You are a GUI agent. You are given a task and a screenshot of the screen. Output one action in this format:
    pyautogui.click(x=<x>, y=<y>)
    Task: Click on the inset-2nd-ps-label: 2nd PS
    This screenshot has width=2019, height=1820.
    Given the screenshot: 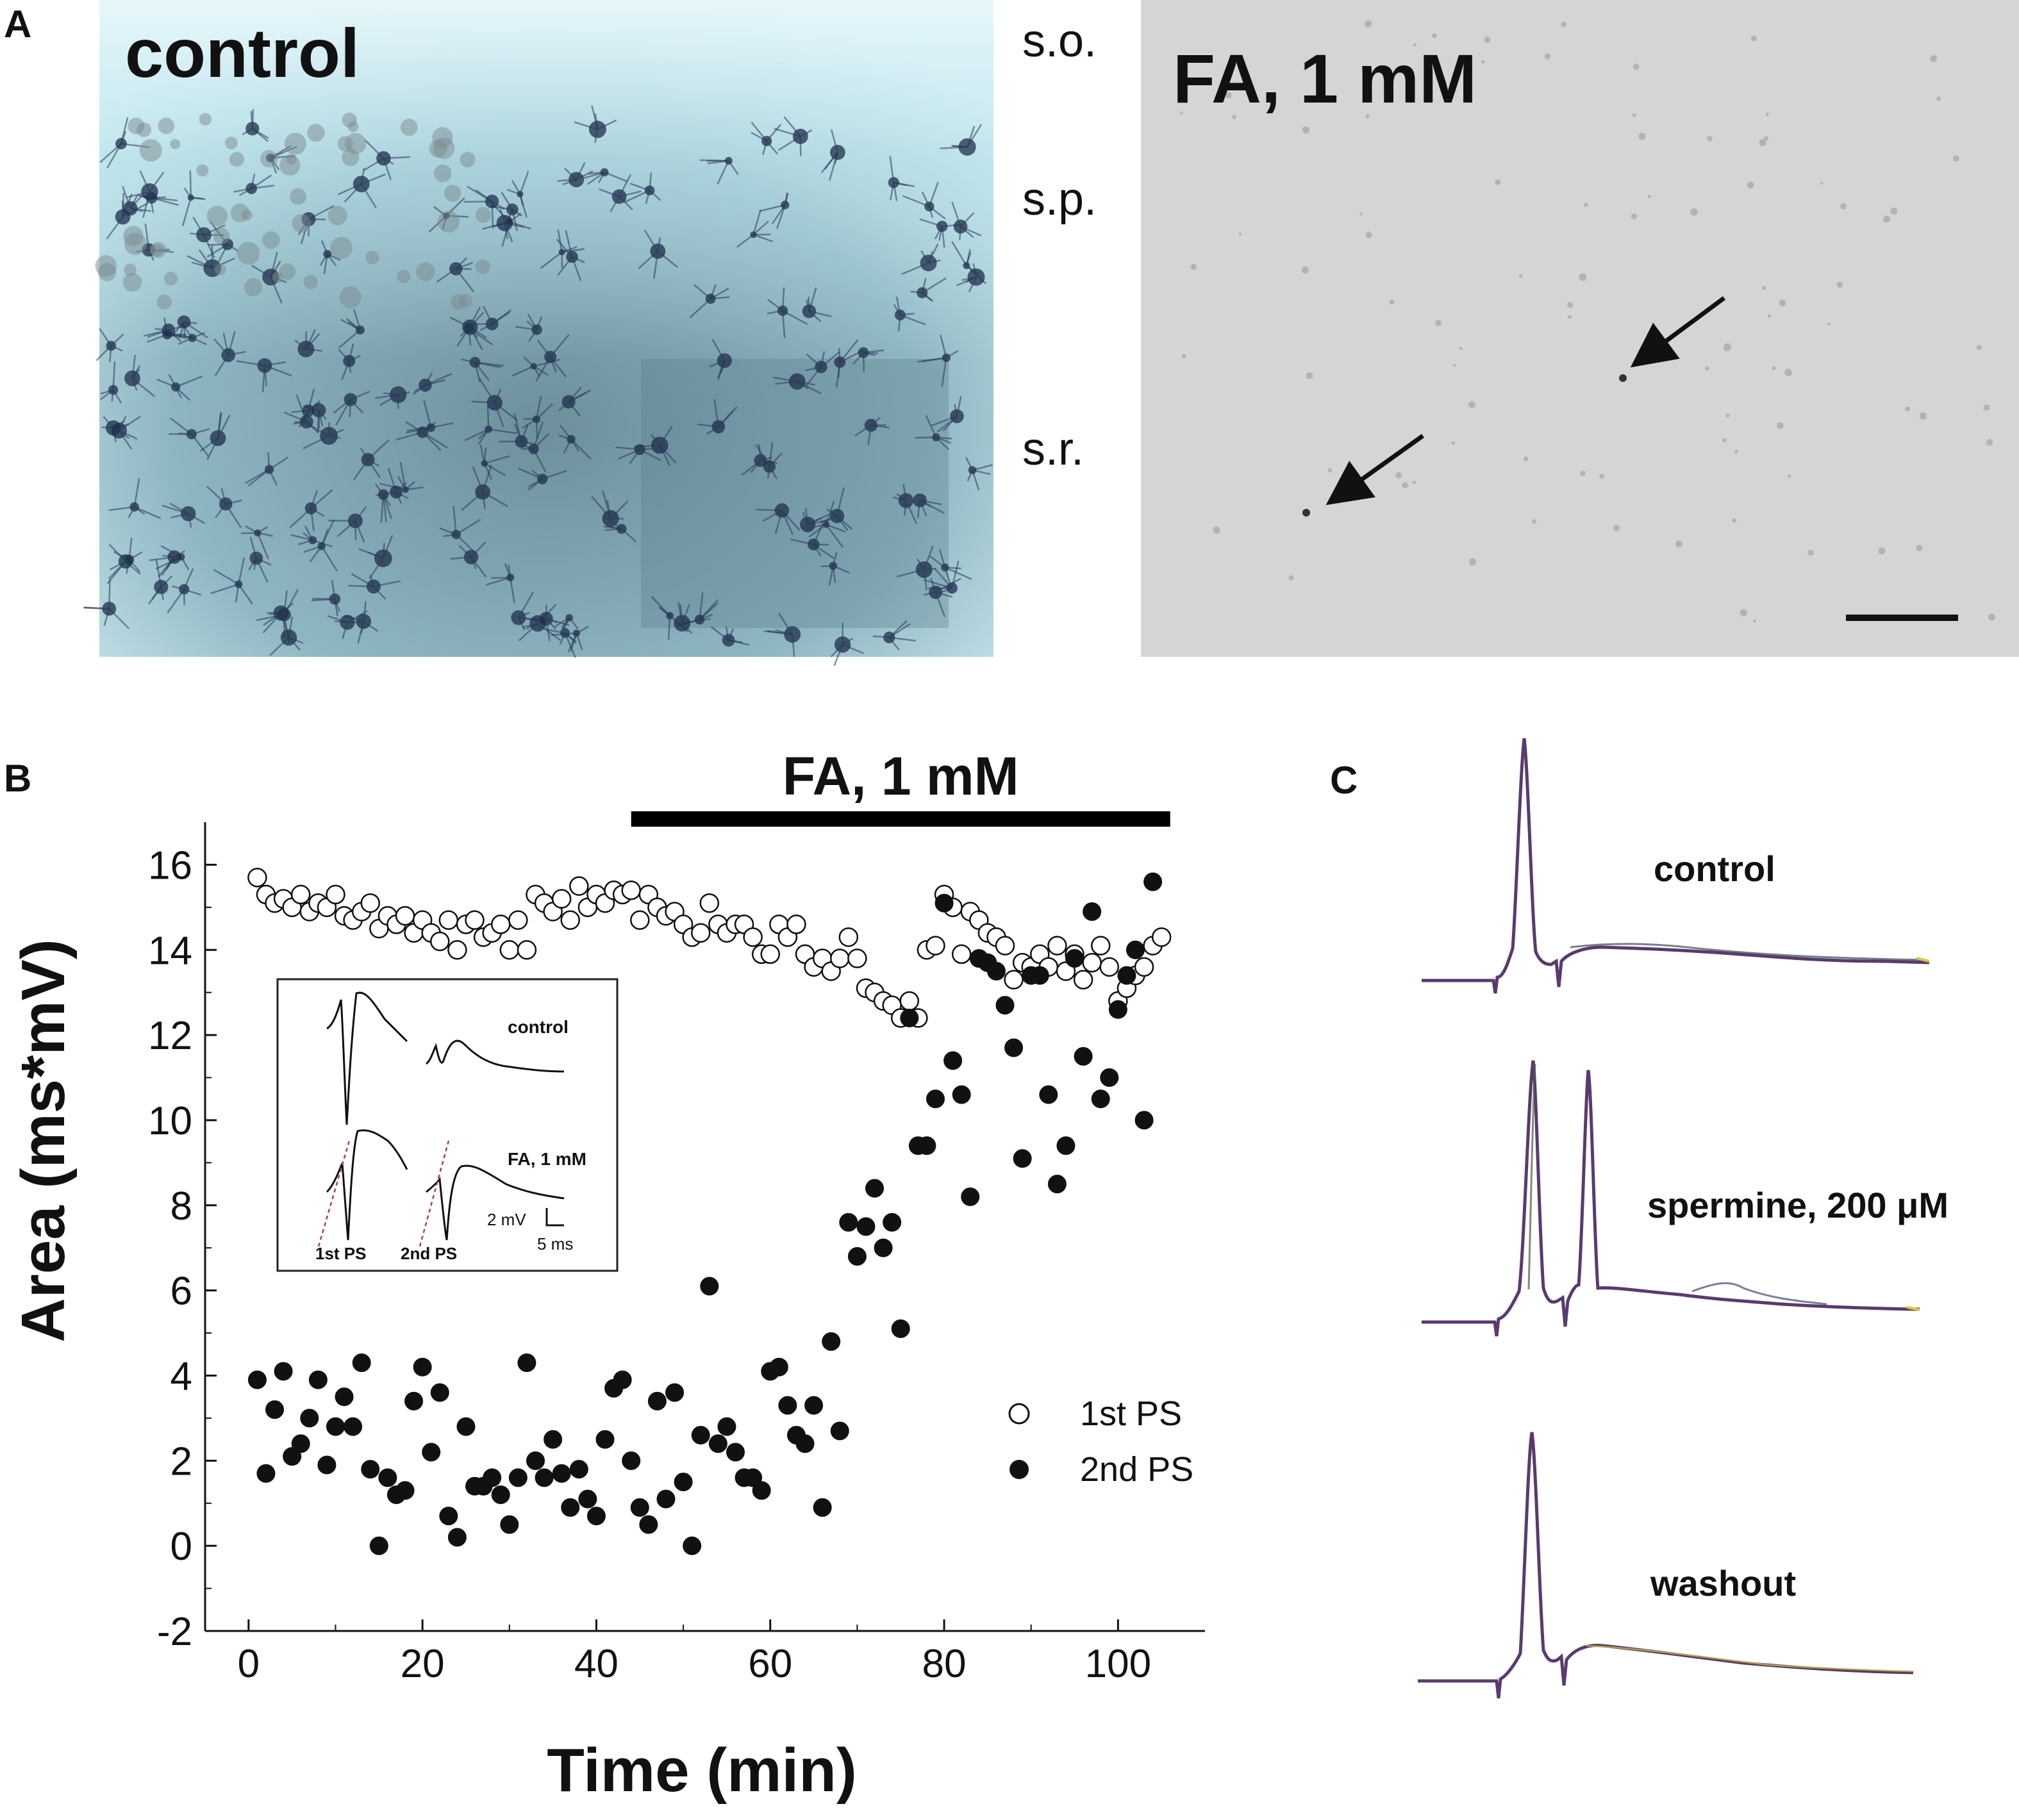 What is the action you would take?
    pyautogui.click(x=429, y=1253)
    